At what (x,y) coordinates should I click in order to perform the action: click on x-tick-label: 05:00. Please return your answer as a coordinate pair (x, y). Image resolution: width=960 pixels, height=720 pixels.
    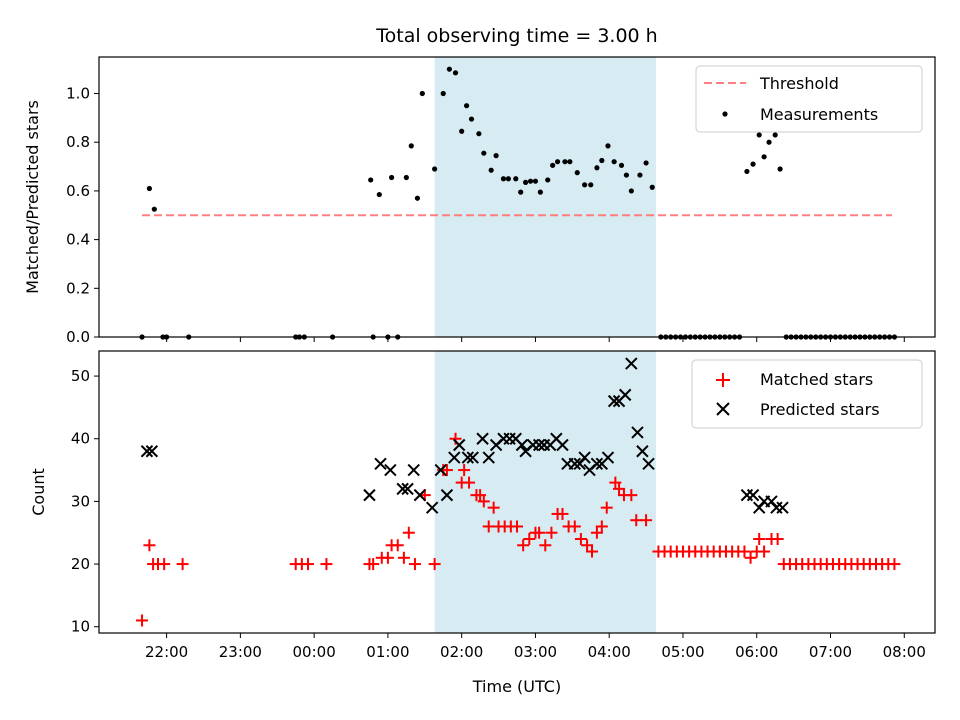
    Looking at the image, I should click on (682, 652).